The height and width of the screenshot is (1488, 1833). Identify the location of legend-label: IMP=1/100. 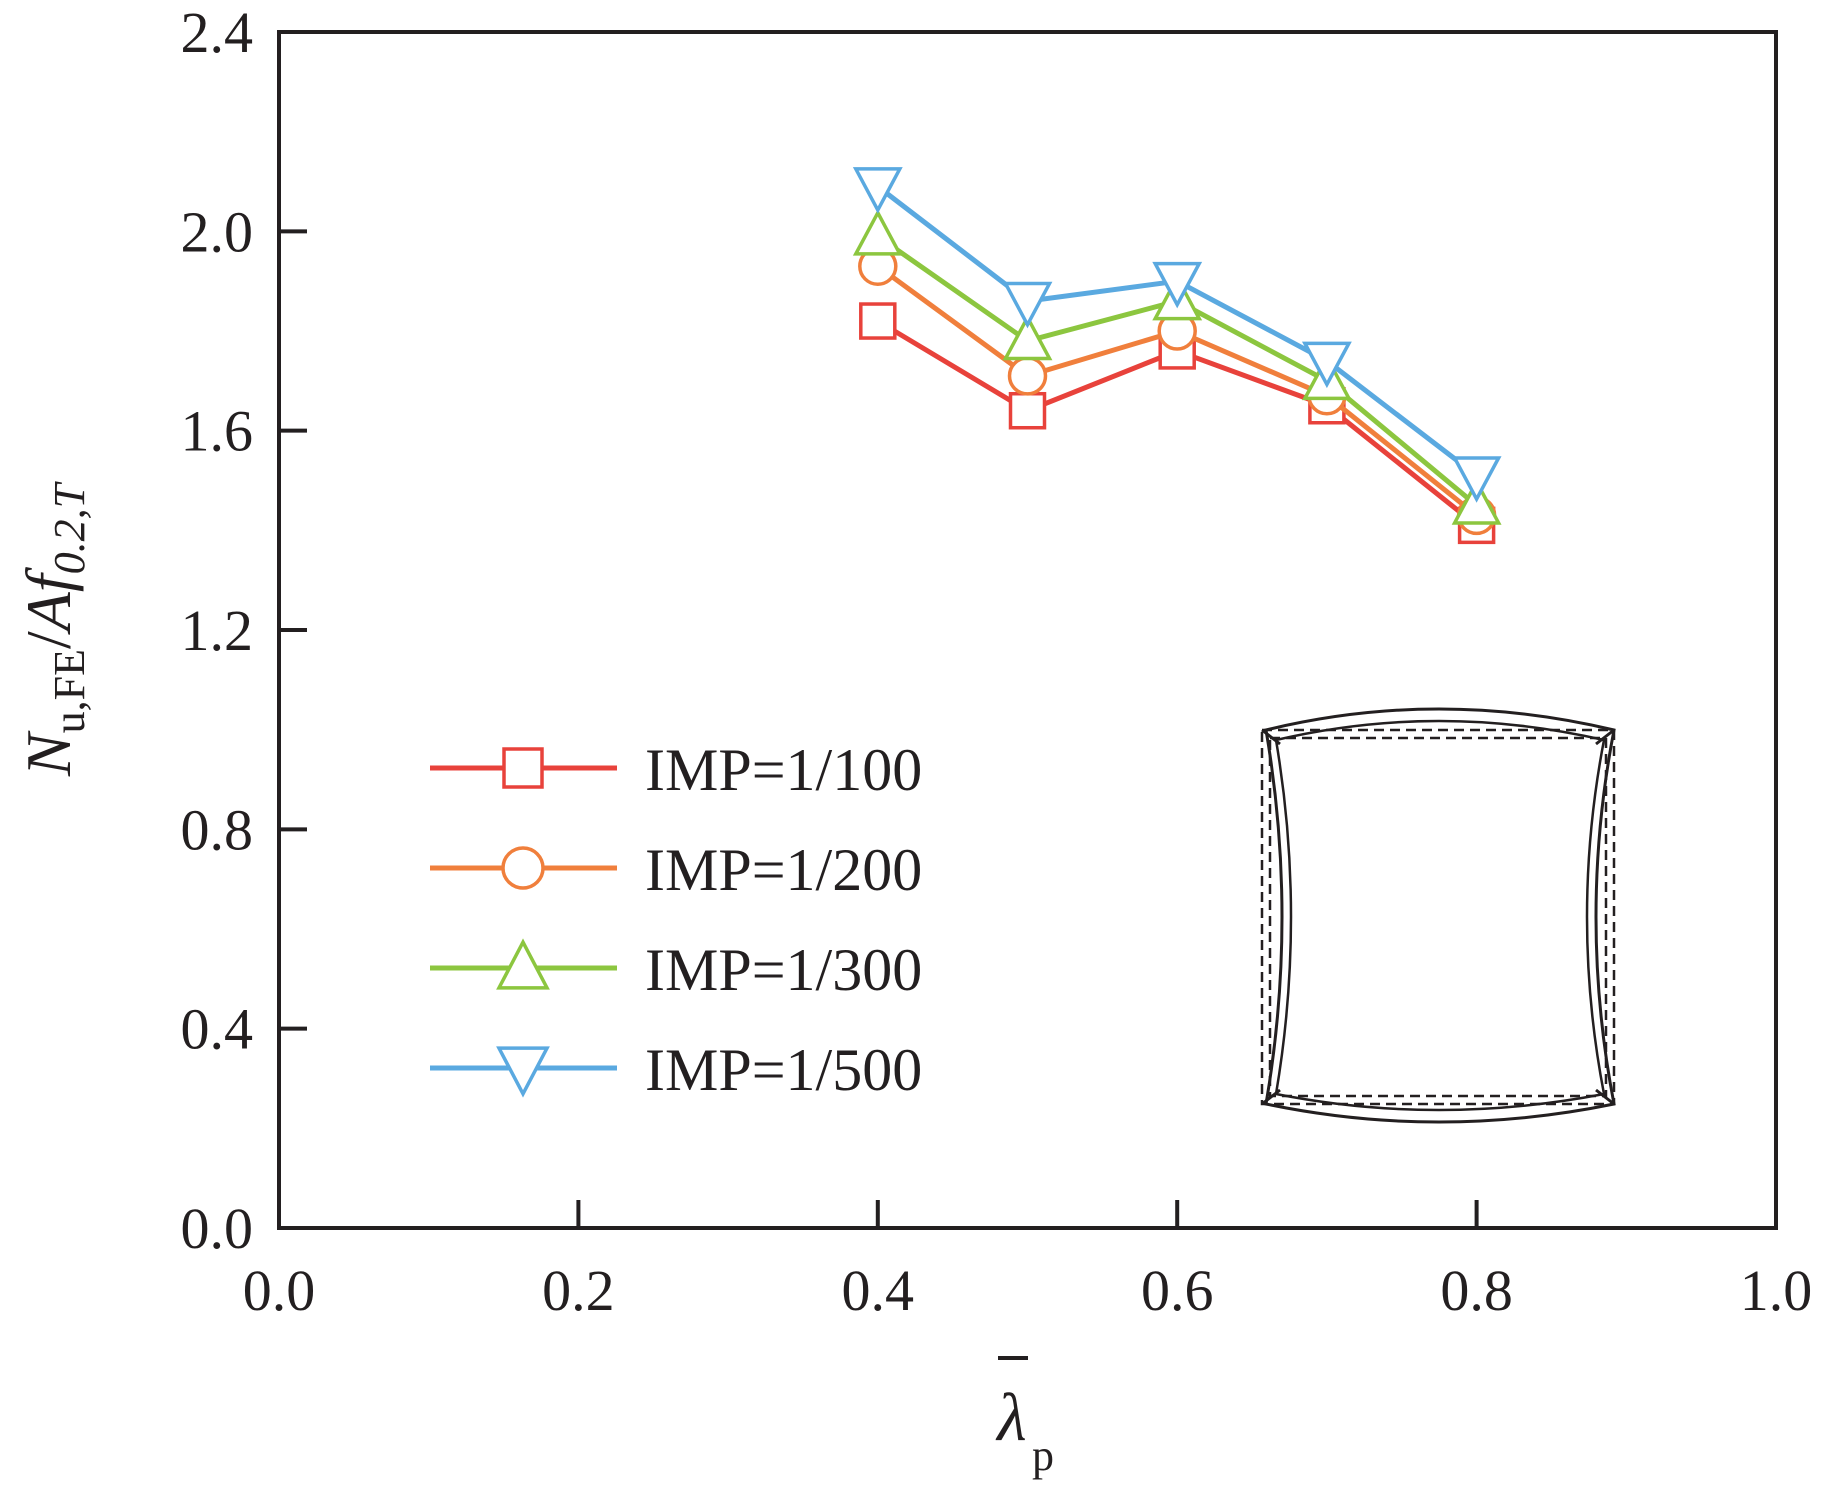
(783, 770).